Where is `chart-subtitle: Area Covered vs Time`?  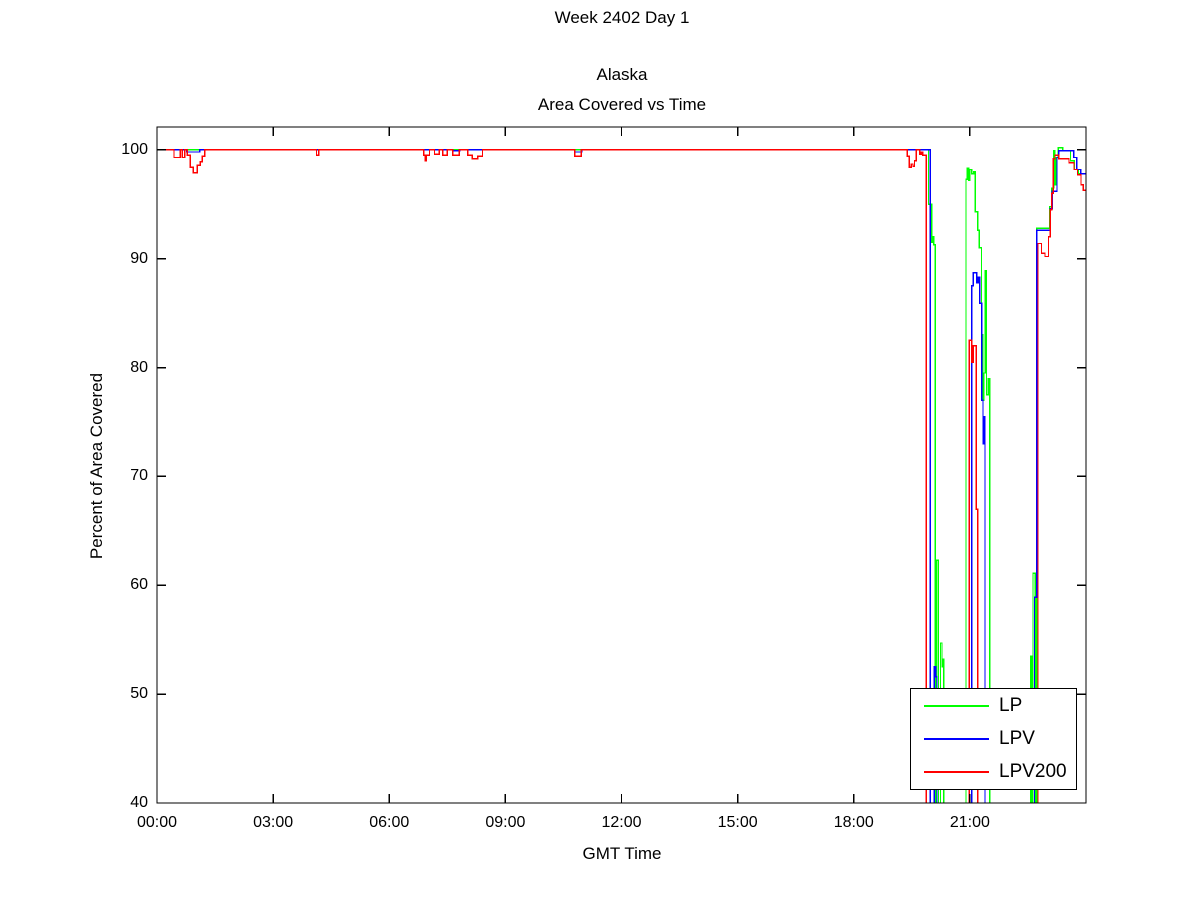 chart-subtitle: Area Covered vs Time is located at coordinates (622, 104).